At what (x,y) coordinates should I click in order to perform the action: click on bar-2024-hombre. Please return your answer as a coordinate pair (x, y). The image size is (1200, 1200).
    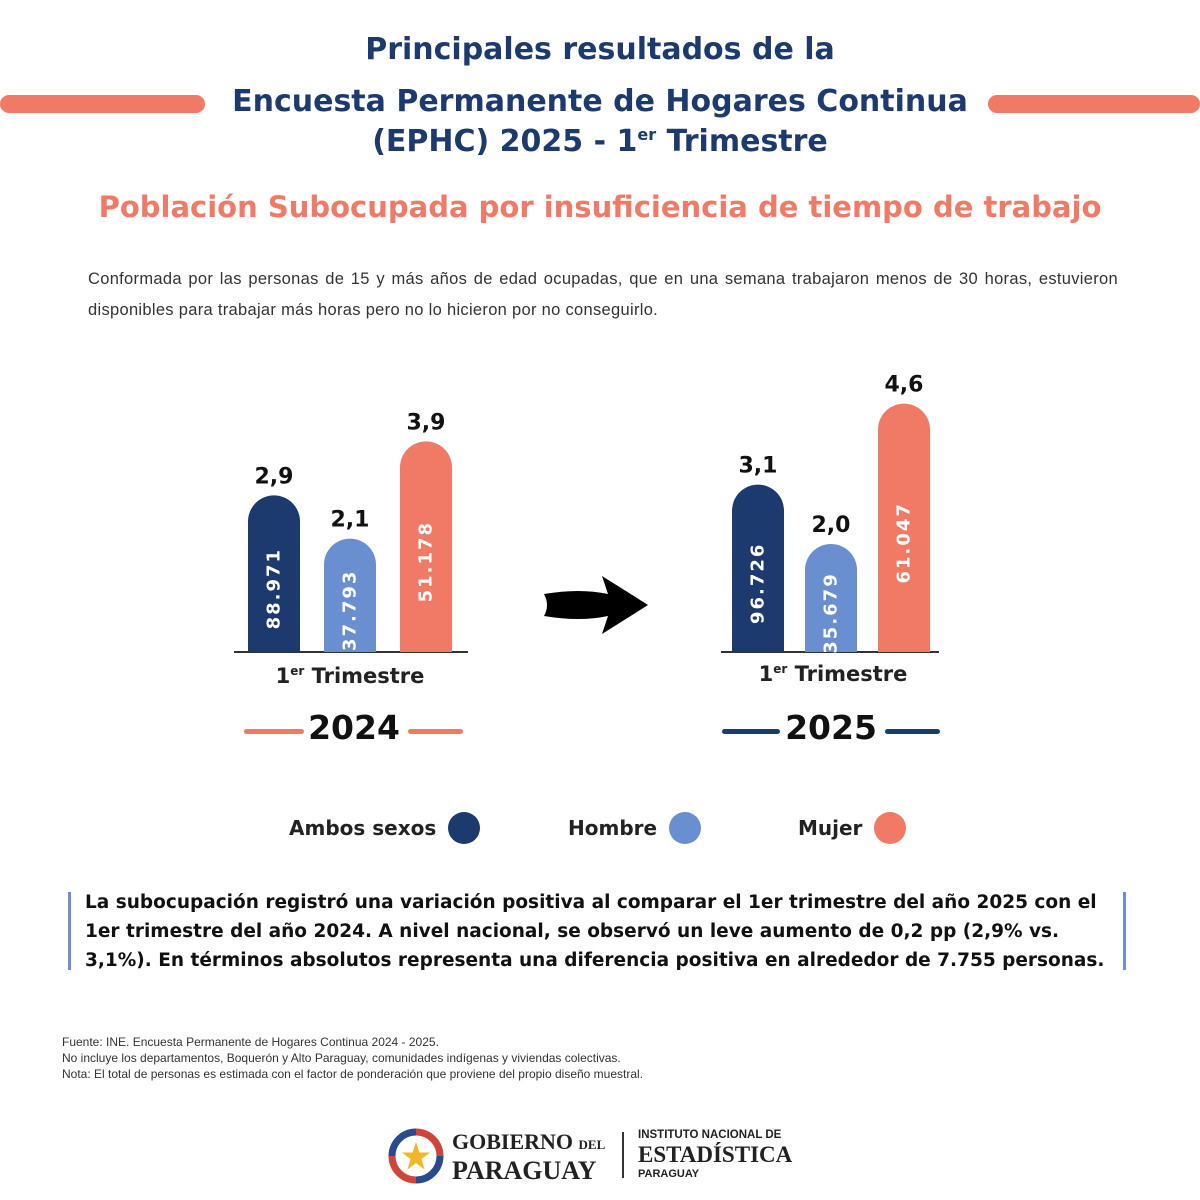
    Looking at the image, I should click on (350, 595).